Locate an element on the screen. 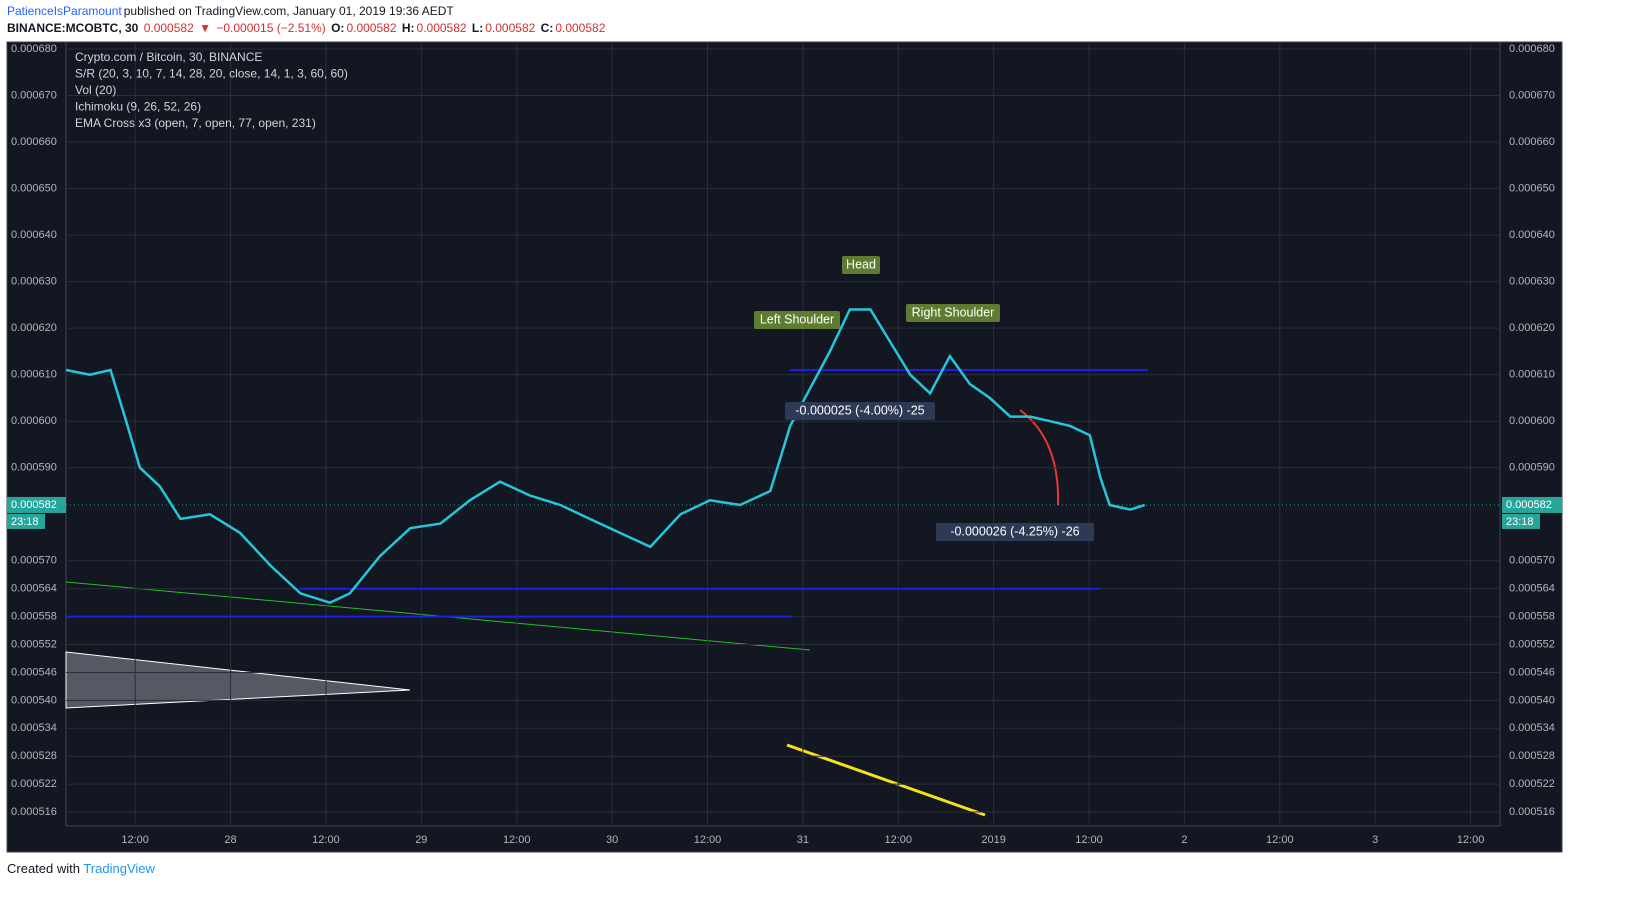 The width and height of the screenshot is (1627, 919). annotation: Right Shoulder is located at coordinates (953, 312).